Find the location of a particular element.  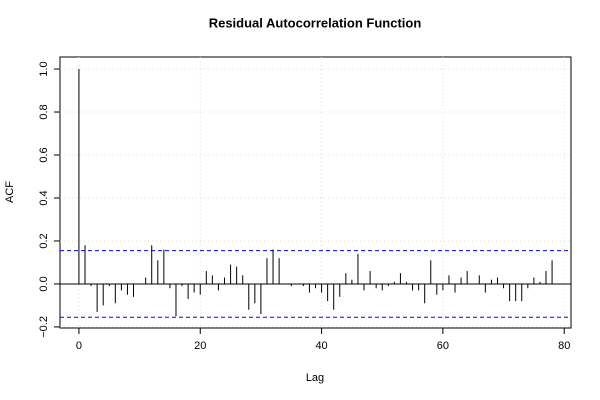

y-tick-label: 0.0 is located at coordinates (44, 283).